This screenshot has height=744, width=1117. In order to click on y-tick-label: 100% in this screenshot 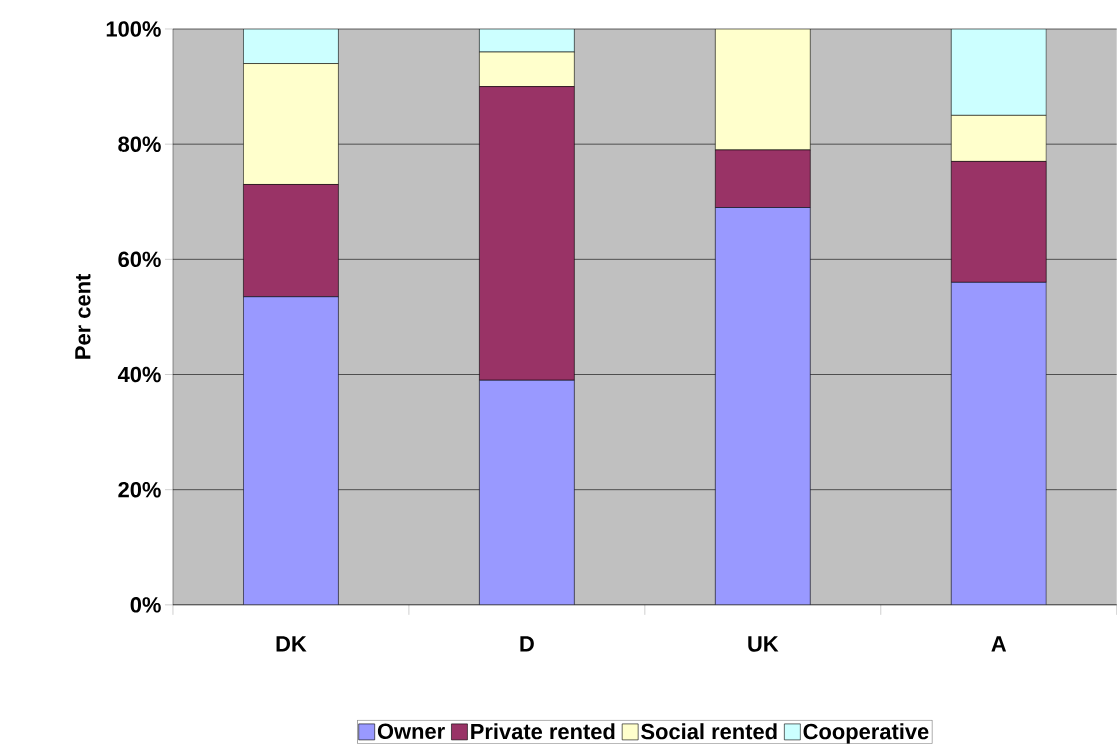, I will do `click(133, 29)`.